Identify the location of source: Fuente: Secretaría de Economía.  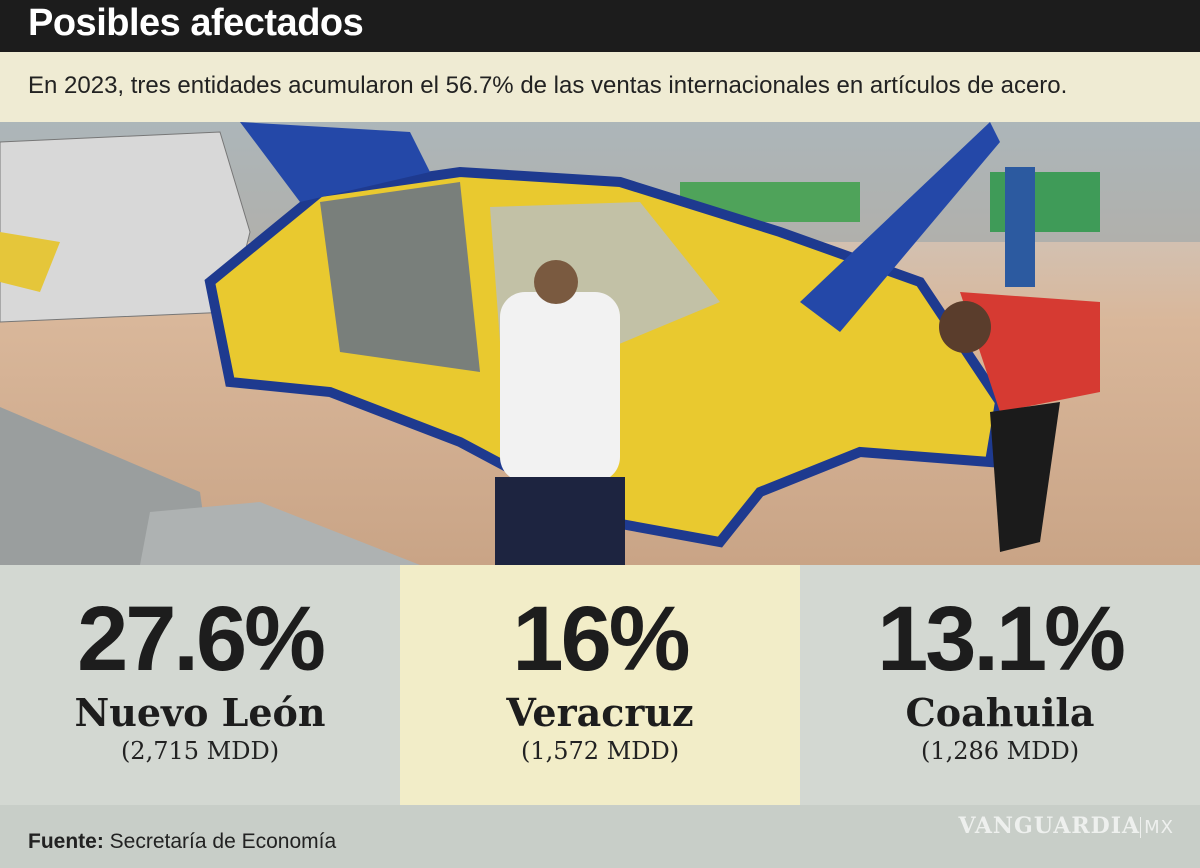
(182, 842).